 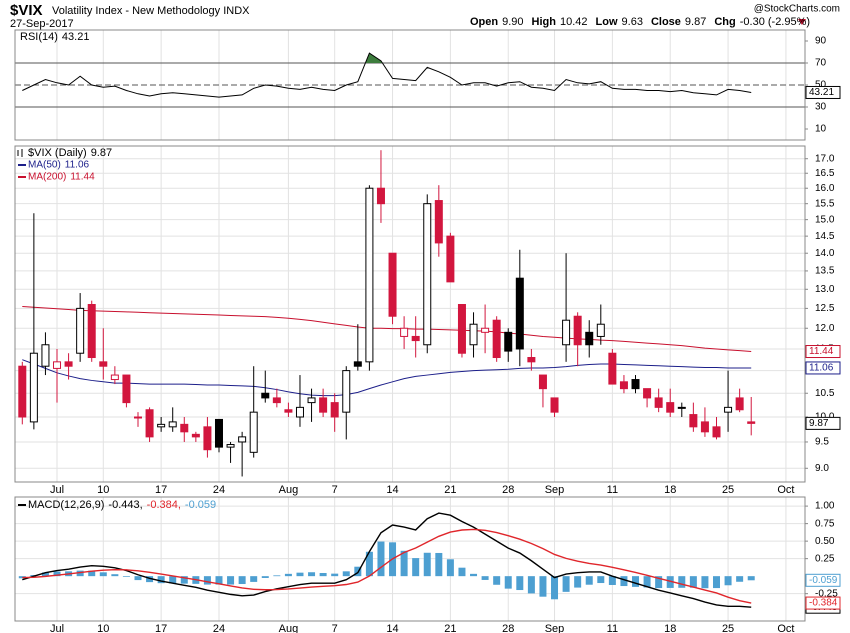 What do you see at coordinates (47, 177) in the screenshot?
I see `legend-label: MA(200)` at bounding box center [47, 177].